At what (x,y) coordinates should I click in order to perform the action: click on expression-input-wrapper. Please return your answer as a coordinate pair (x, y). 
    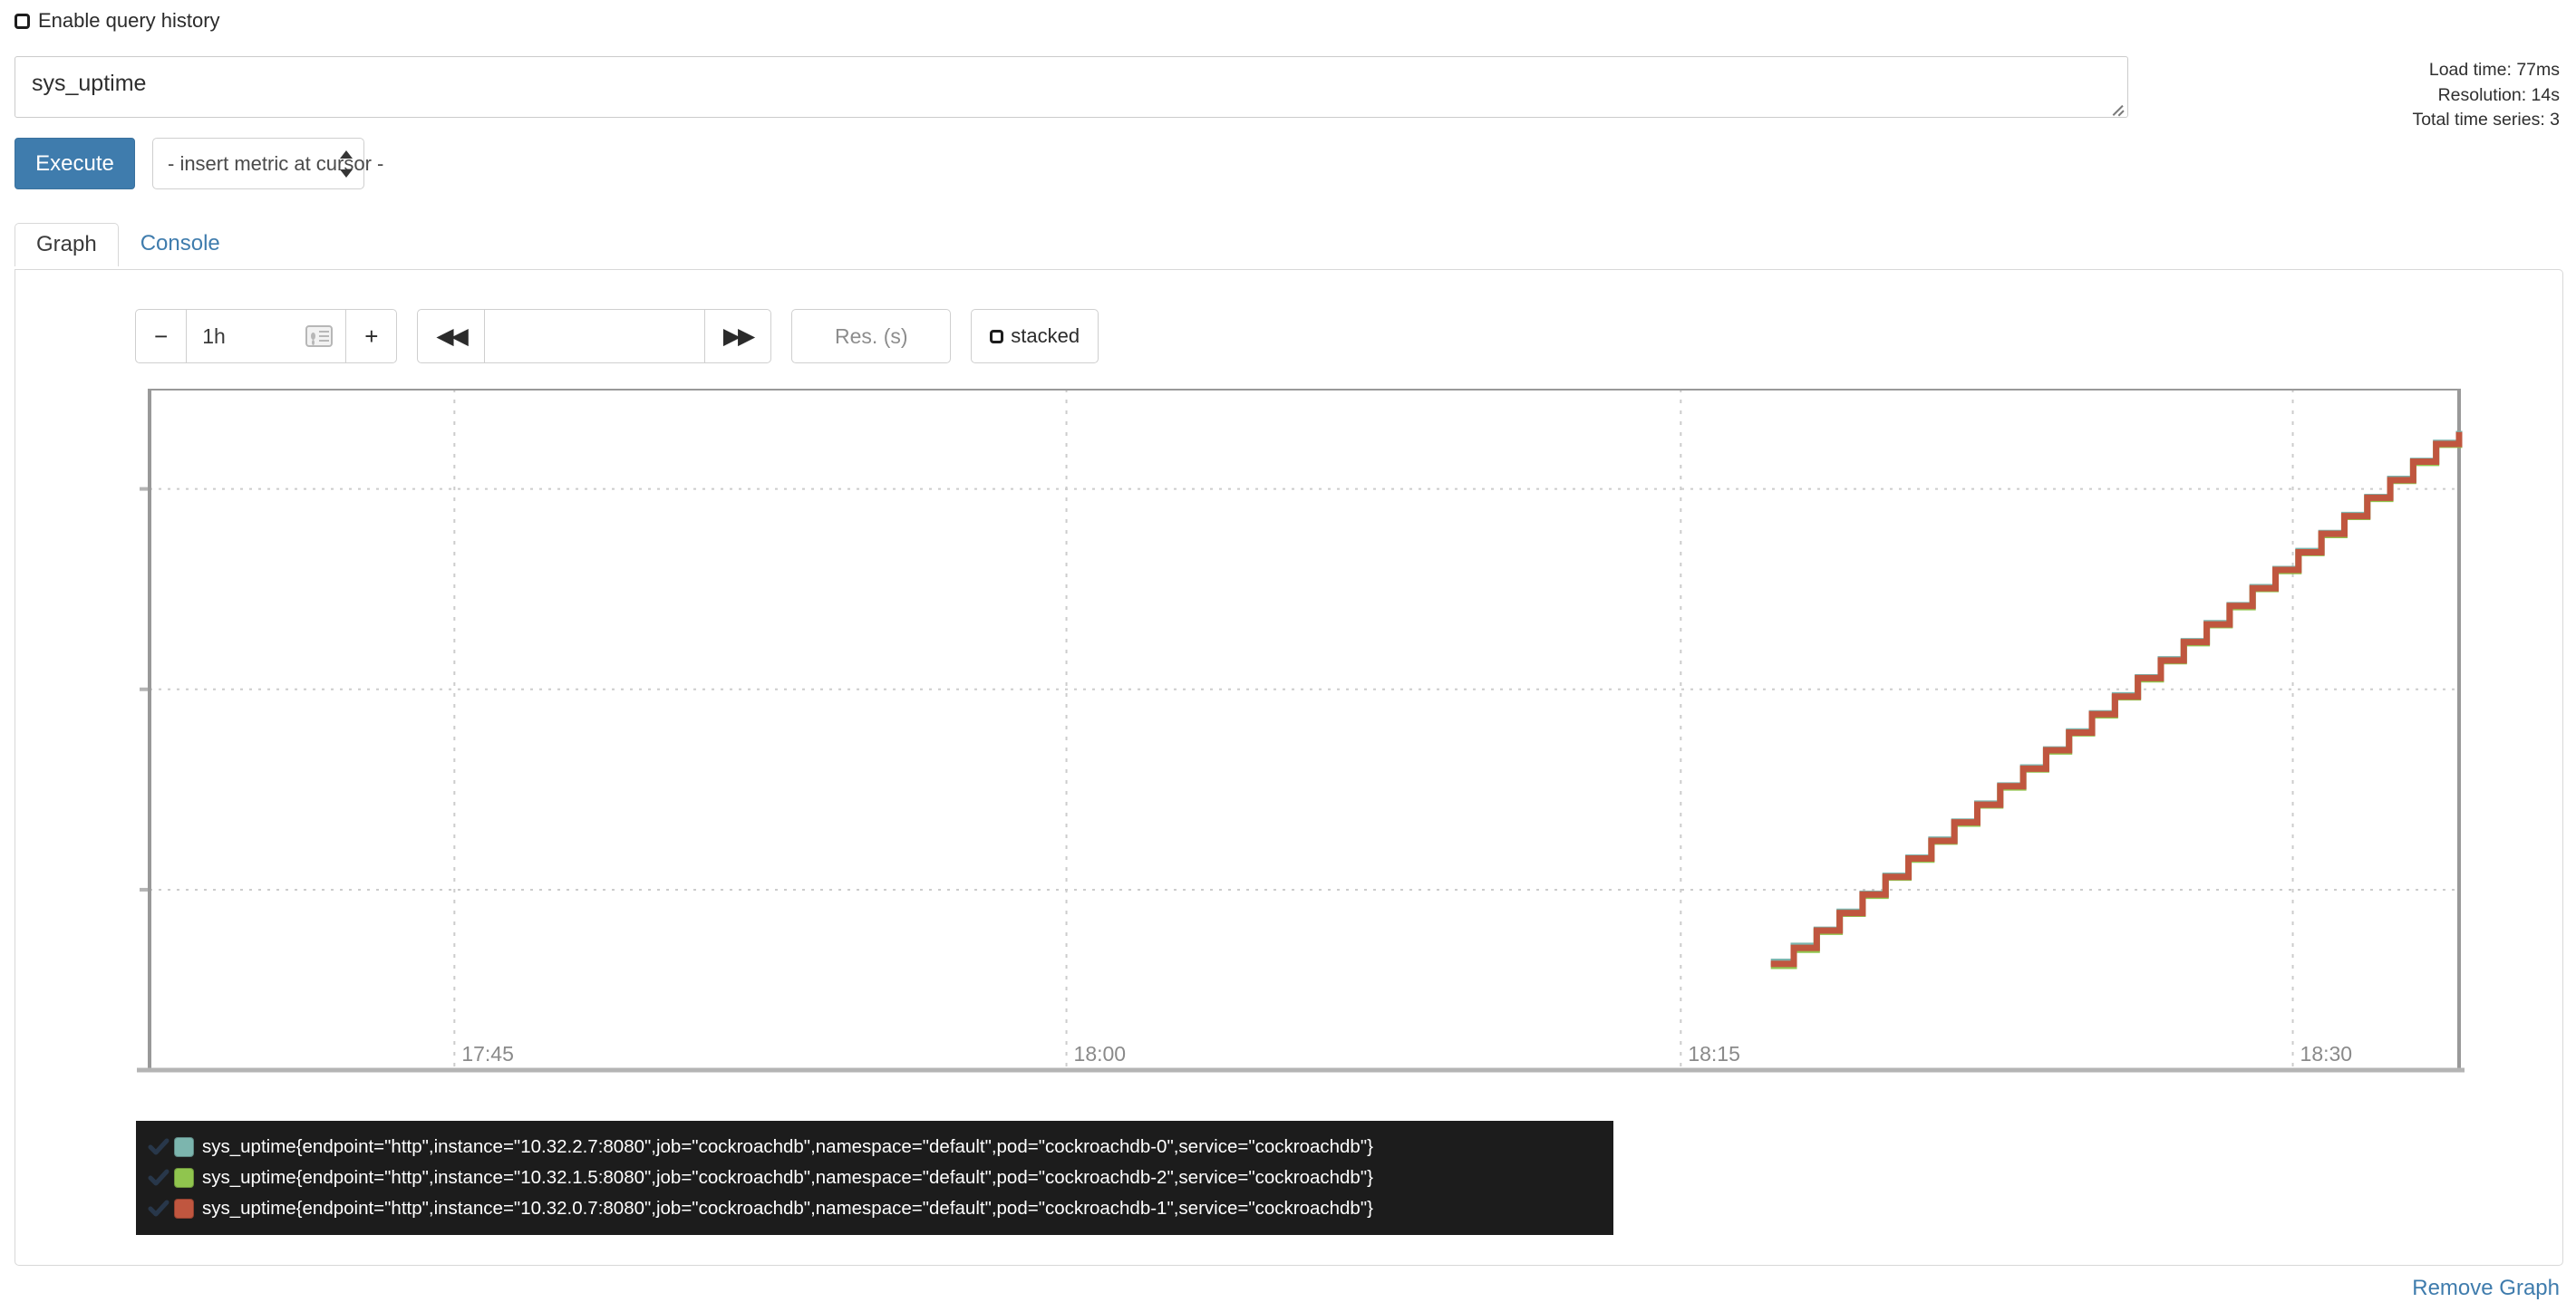
    Looking at the image, I should click on (1071, 87).